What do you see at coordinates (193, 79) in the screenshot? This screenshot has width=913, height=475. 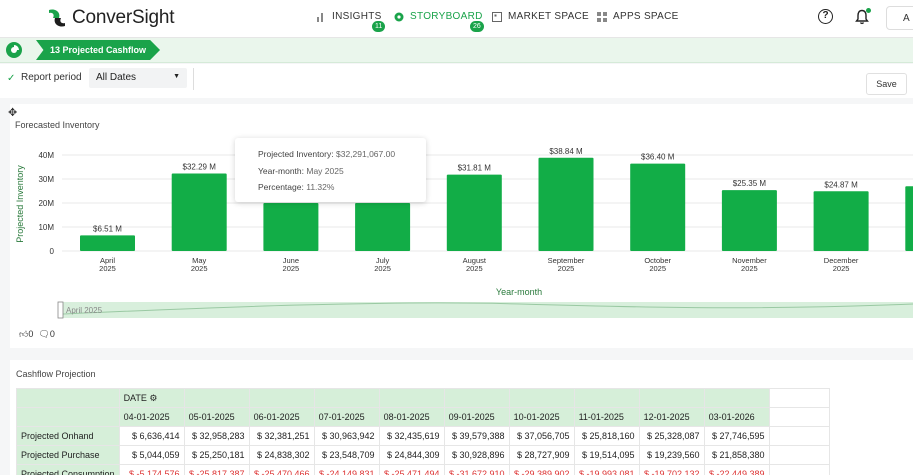 I see `divider` at bounding box center [193, 79].